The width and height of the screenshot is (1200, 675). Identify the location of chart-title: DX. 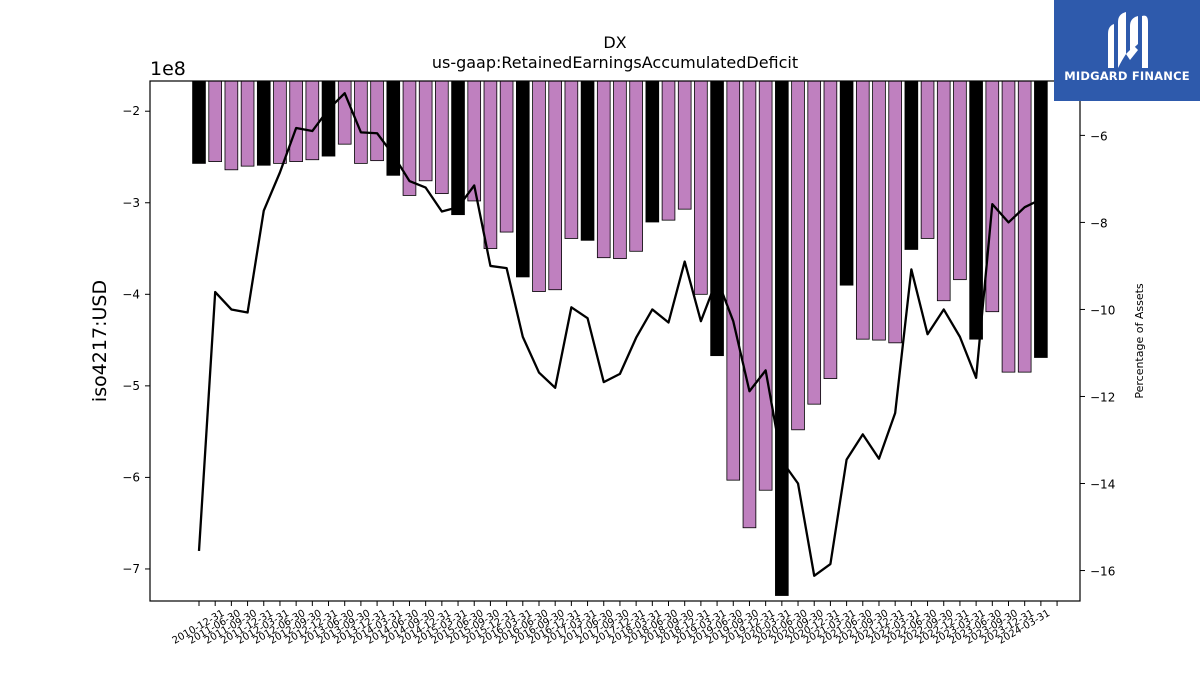
(614, 42).